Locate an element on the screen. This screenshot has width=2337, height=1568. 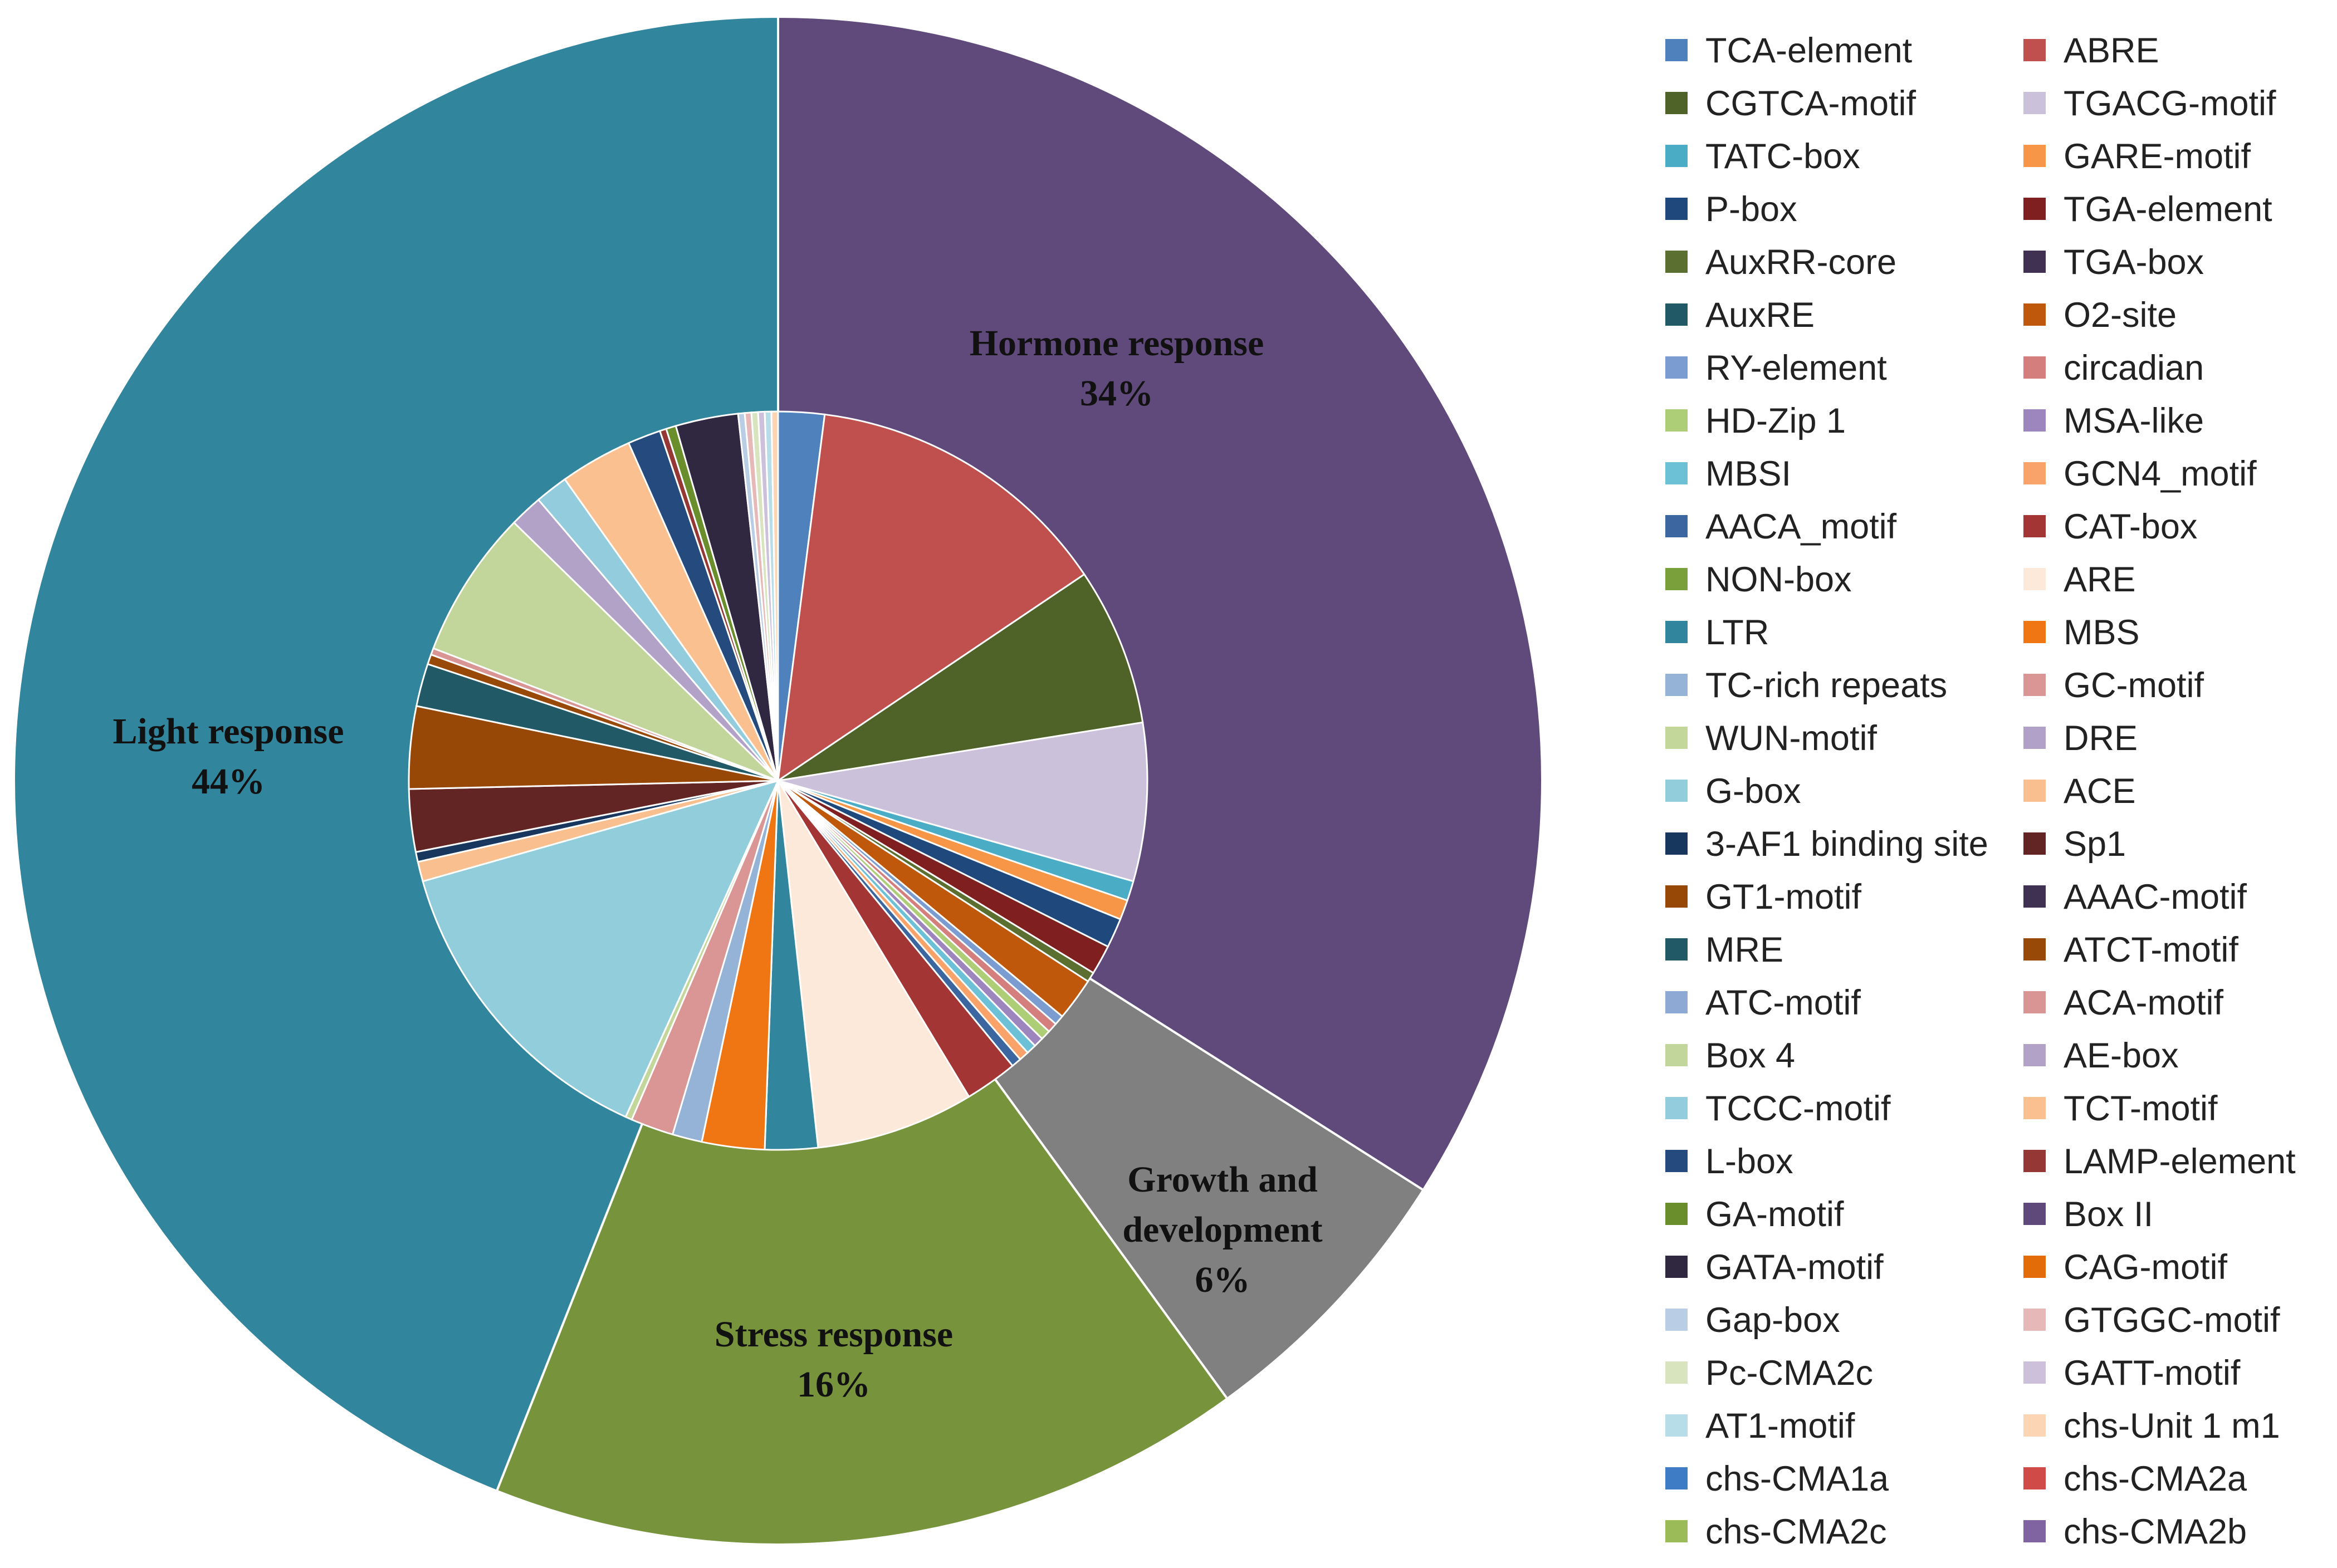
legend-label: GA-motif is located at coordinates (1774, 1214).